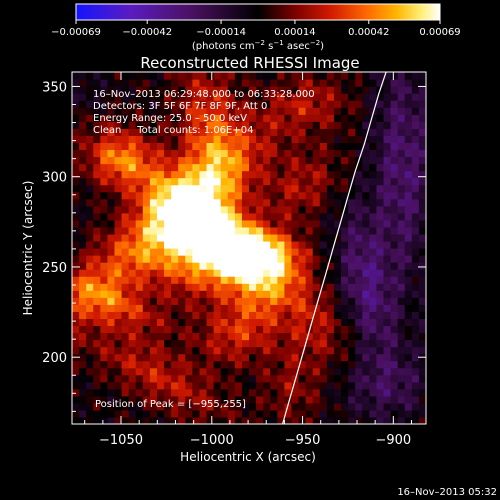 The image size is (500, 500). Describe the element at coordinates (221, 32) in the screenshot. I see `colorbar-tick-label: −0.00014` at that location.